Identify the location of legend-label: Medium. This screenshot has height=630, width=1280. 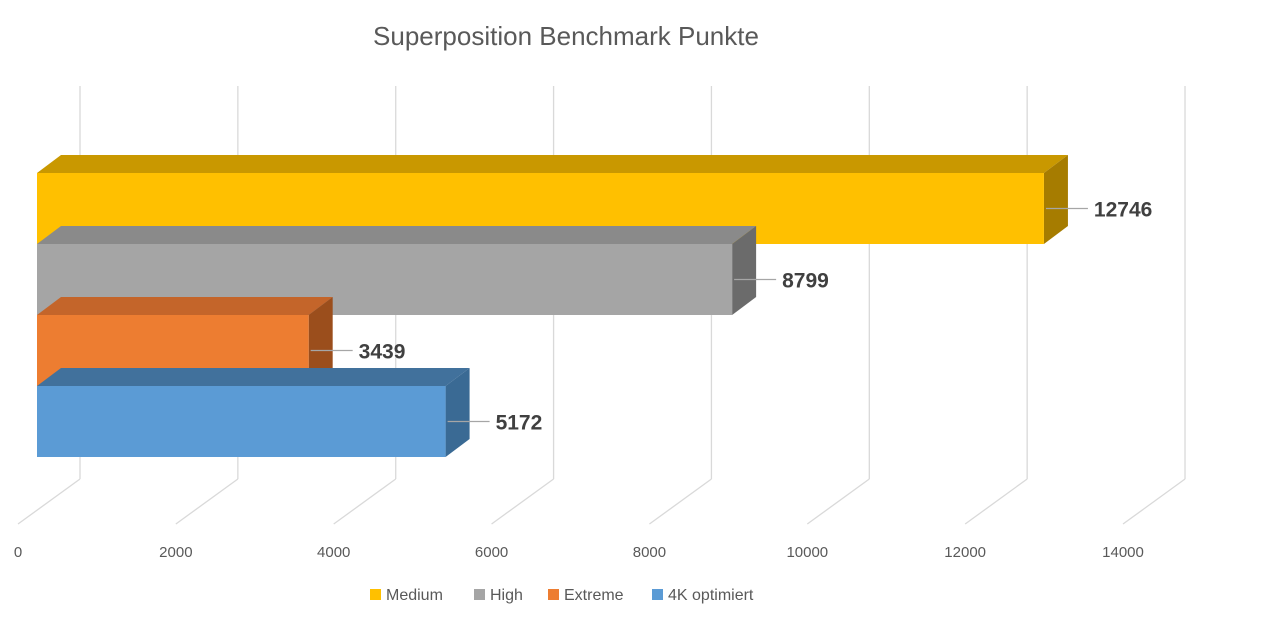
(414, 595).